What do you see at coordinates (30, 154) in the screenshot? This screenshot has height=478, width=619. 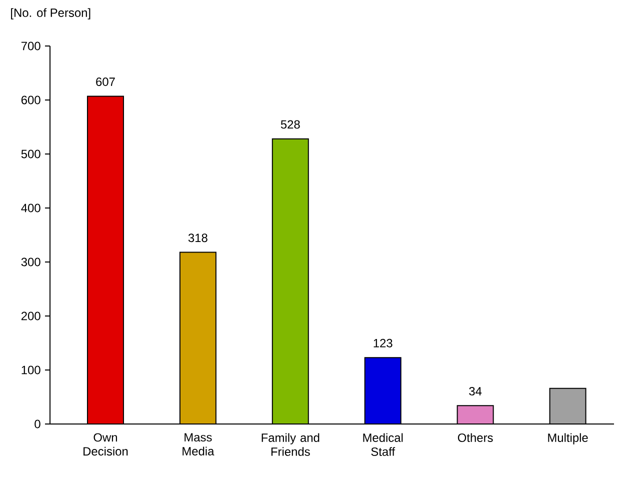 I see `y-tick-label: 500` at bounding box center [30, 154].